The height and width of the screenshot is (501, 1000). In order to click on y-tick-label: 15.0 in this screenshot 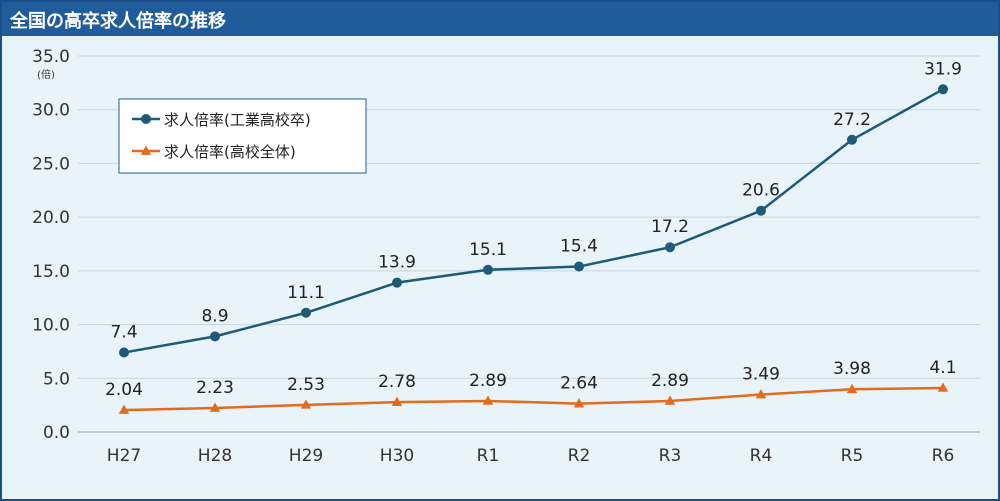, I will do `click(51, 272)`.